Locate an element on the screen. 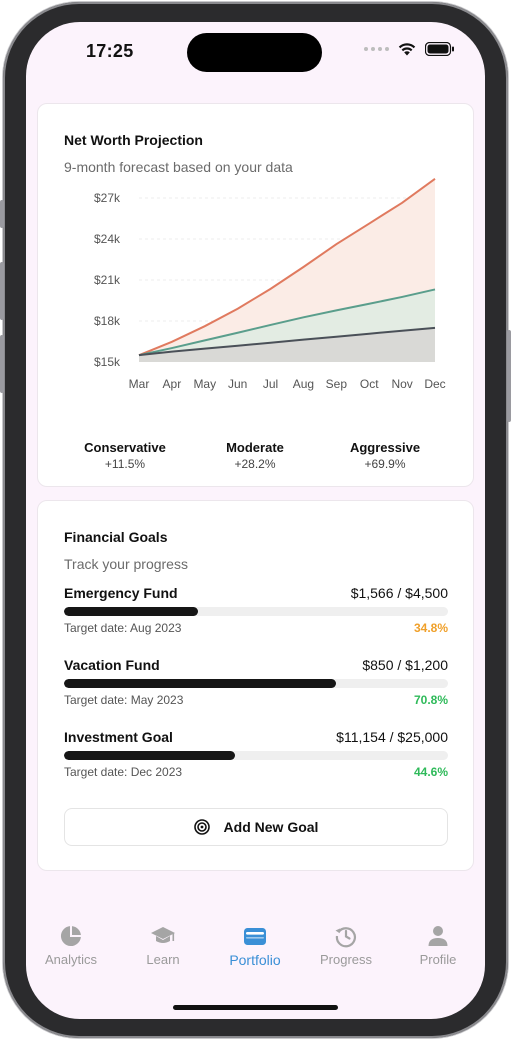  goals-subtitle: Track your progress is located at coordinates (126, 564).